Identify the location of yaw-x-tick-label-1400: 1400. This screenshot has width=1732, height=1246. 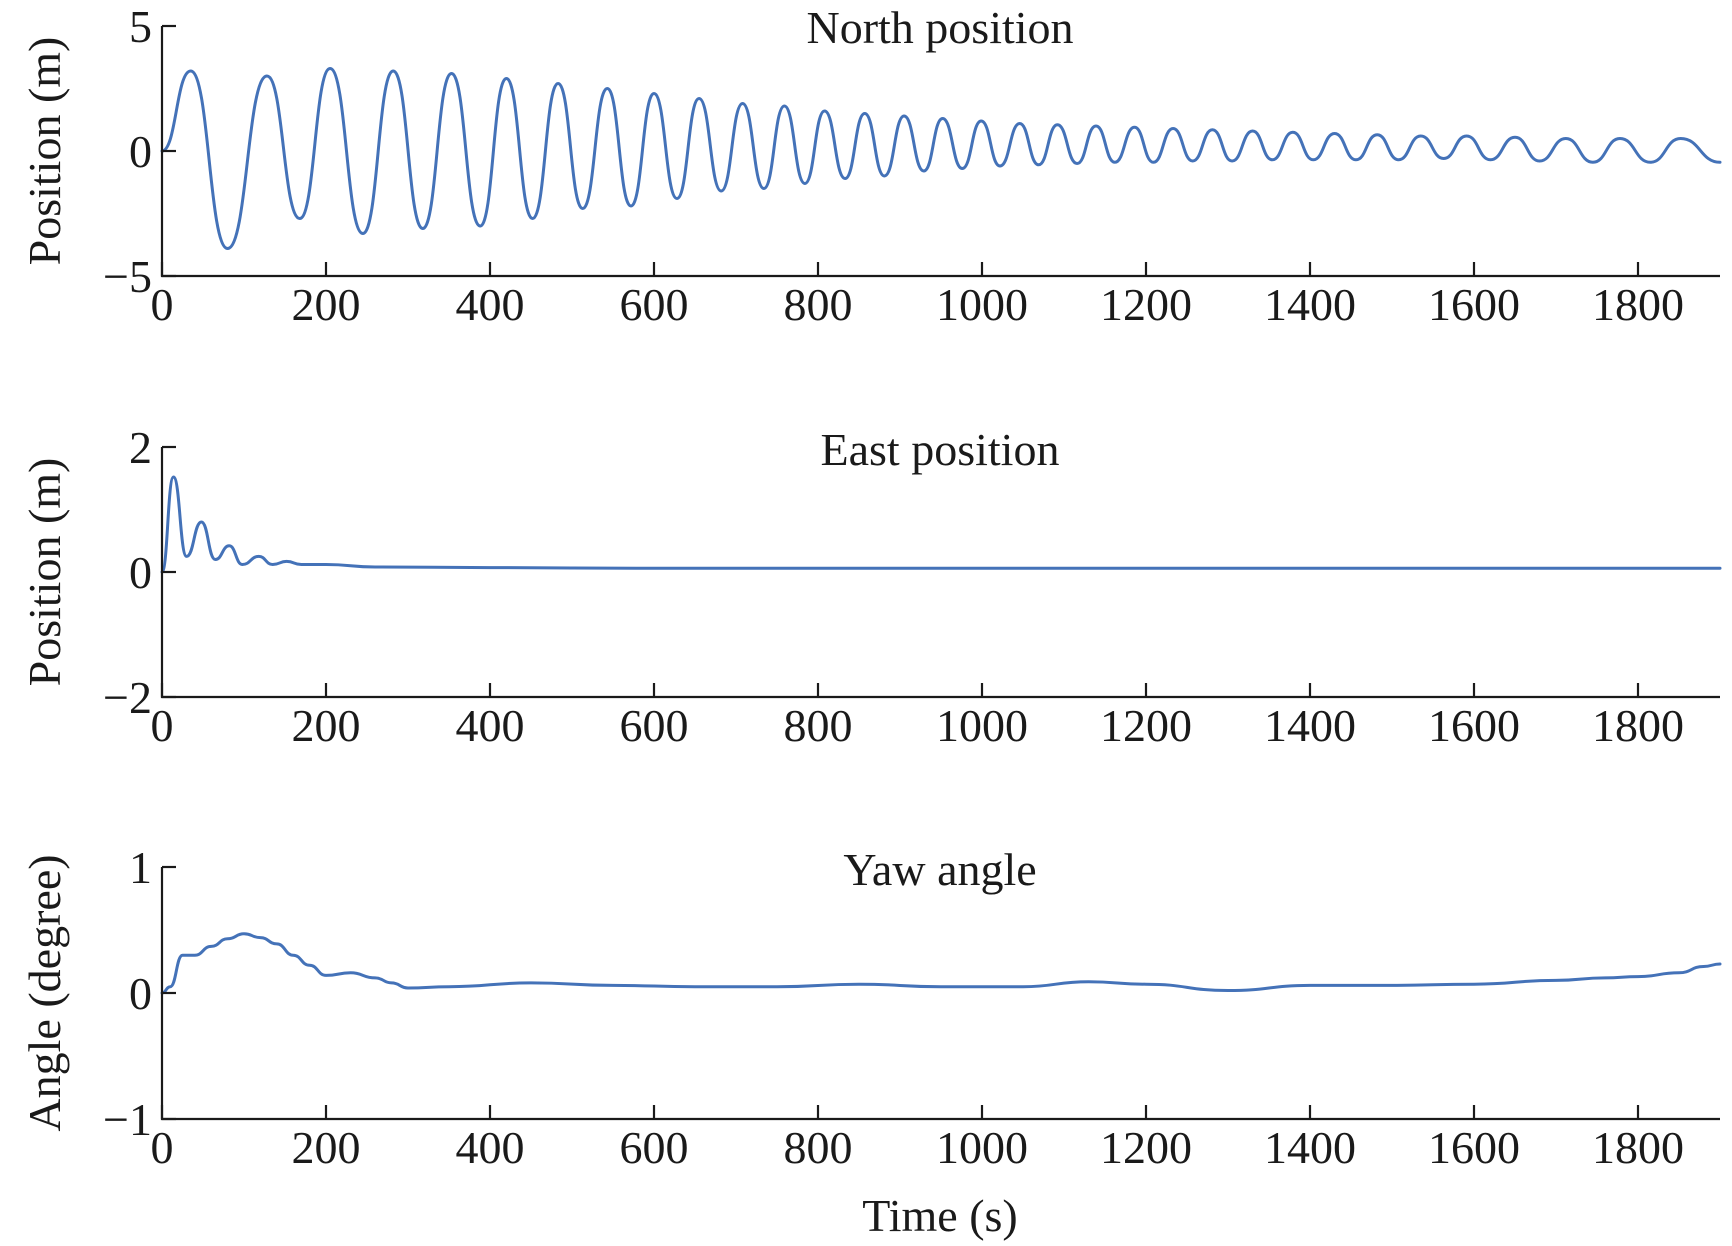
(1310, 1147).